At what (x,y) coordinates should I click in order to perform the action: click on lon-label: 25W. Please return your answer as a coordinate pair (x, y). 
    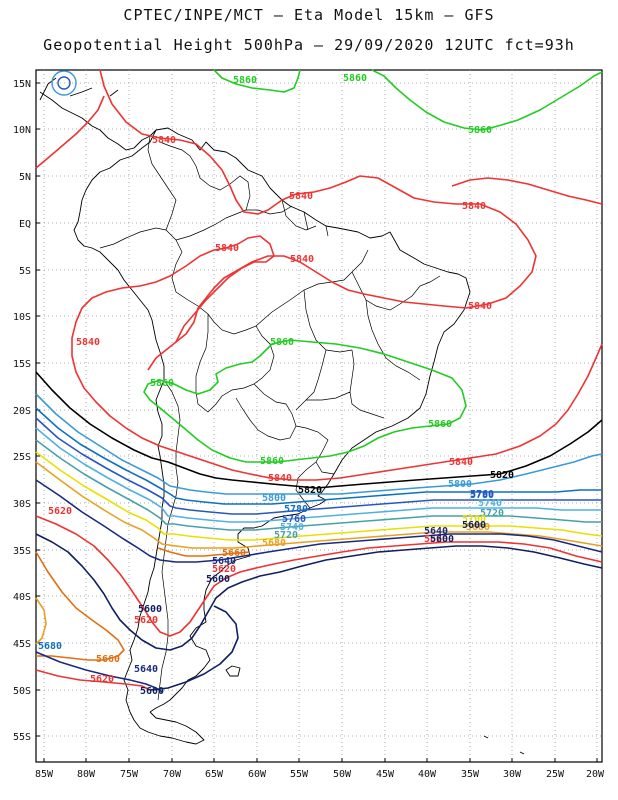
    Looking at the image, I should click on (555, 774).